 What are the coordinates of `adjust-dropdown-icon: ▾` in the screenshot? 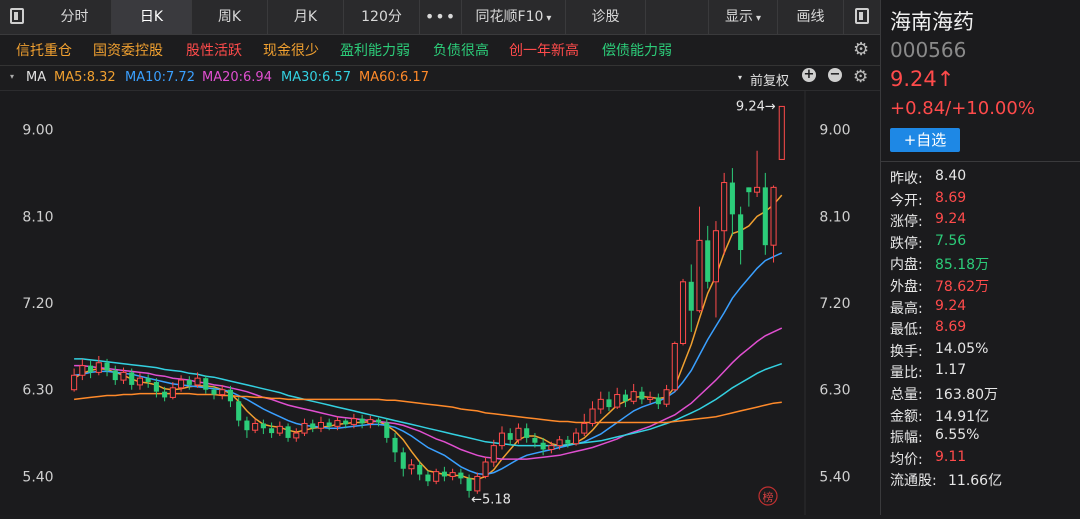 It's located at (740, 77).